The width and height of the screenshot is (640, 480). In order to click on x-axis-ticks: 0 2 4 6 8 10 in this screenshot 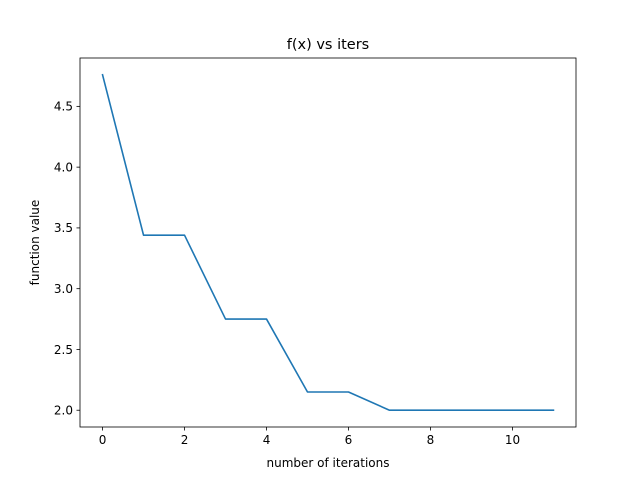, I will do `click(309, 437)`.